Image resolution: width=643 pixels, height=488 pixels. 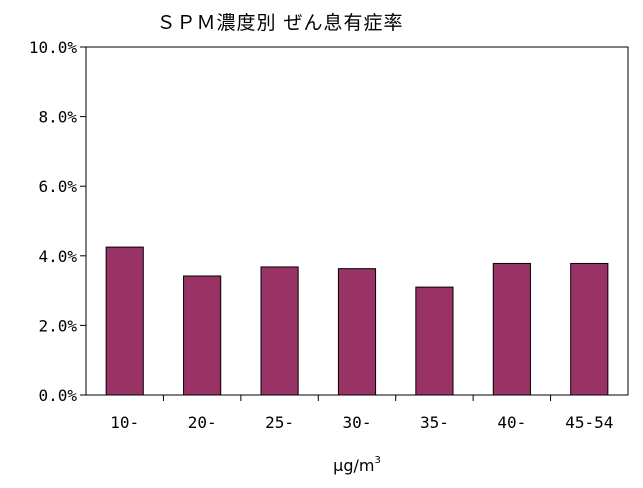 What do you see at coordinates (53, 47) in the screenshot?
I see `y-tick-label: 10.0%` at bounding box center [53, 47].